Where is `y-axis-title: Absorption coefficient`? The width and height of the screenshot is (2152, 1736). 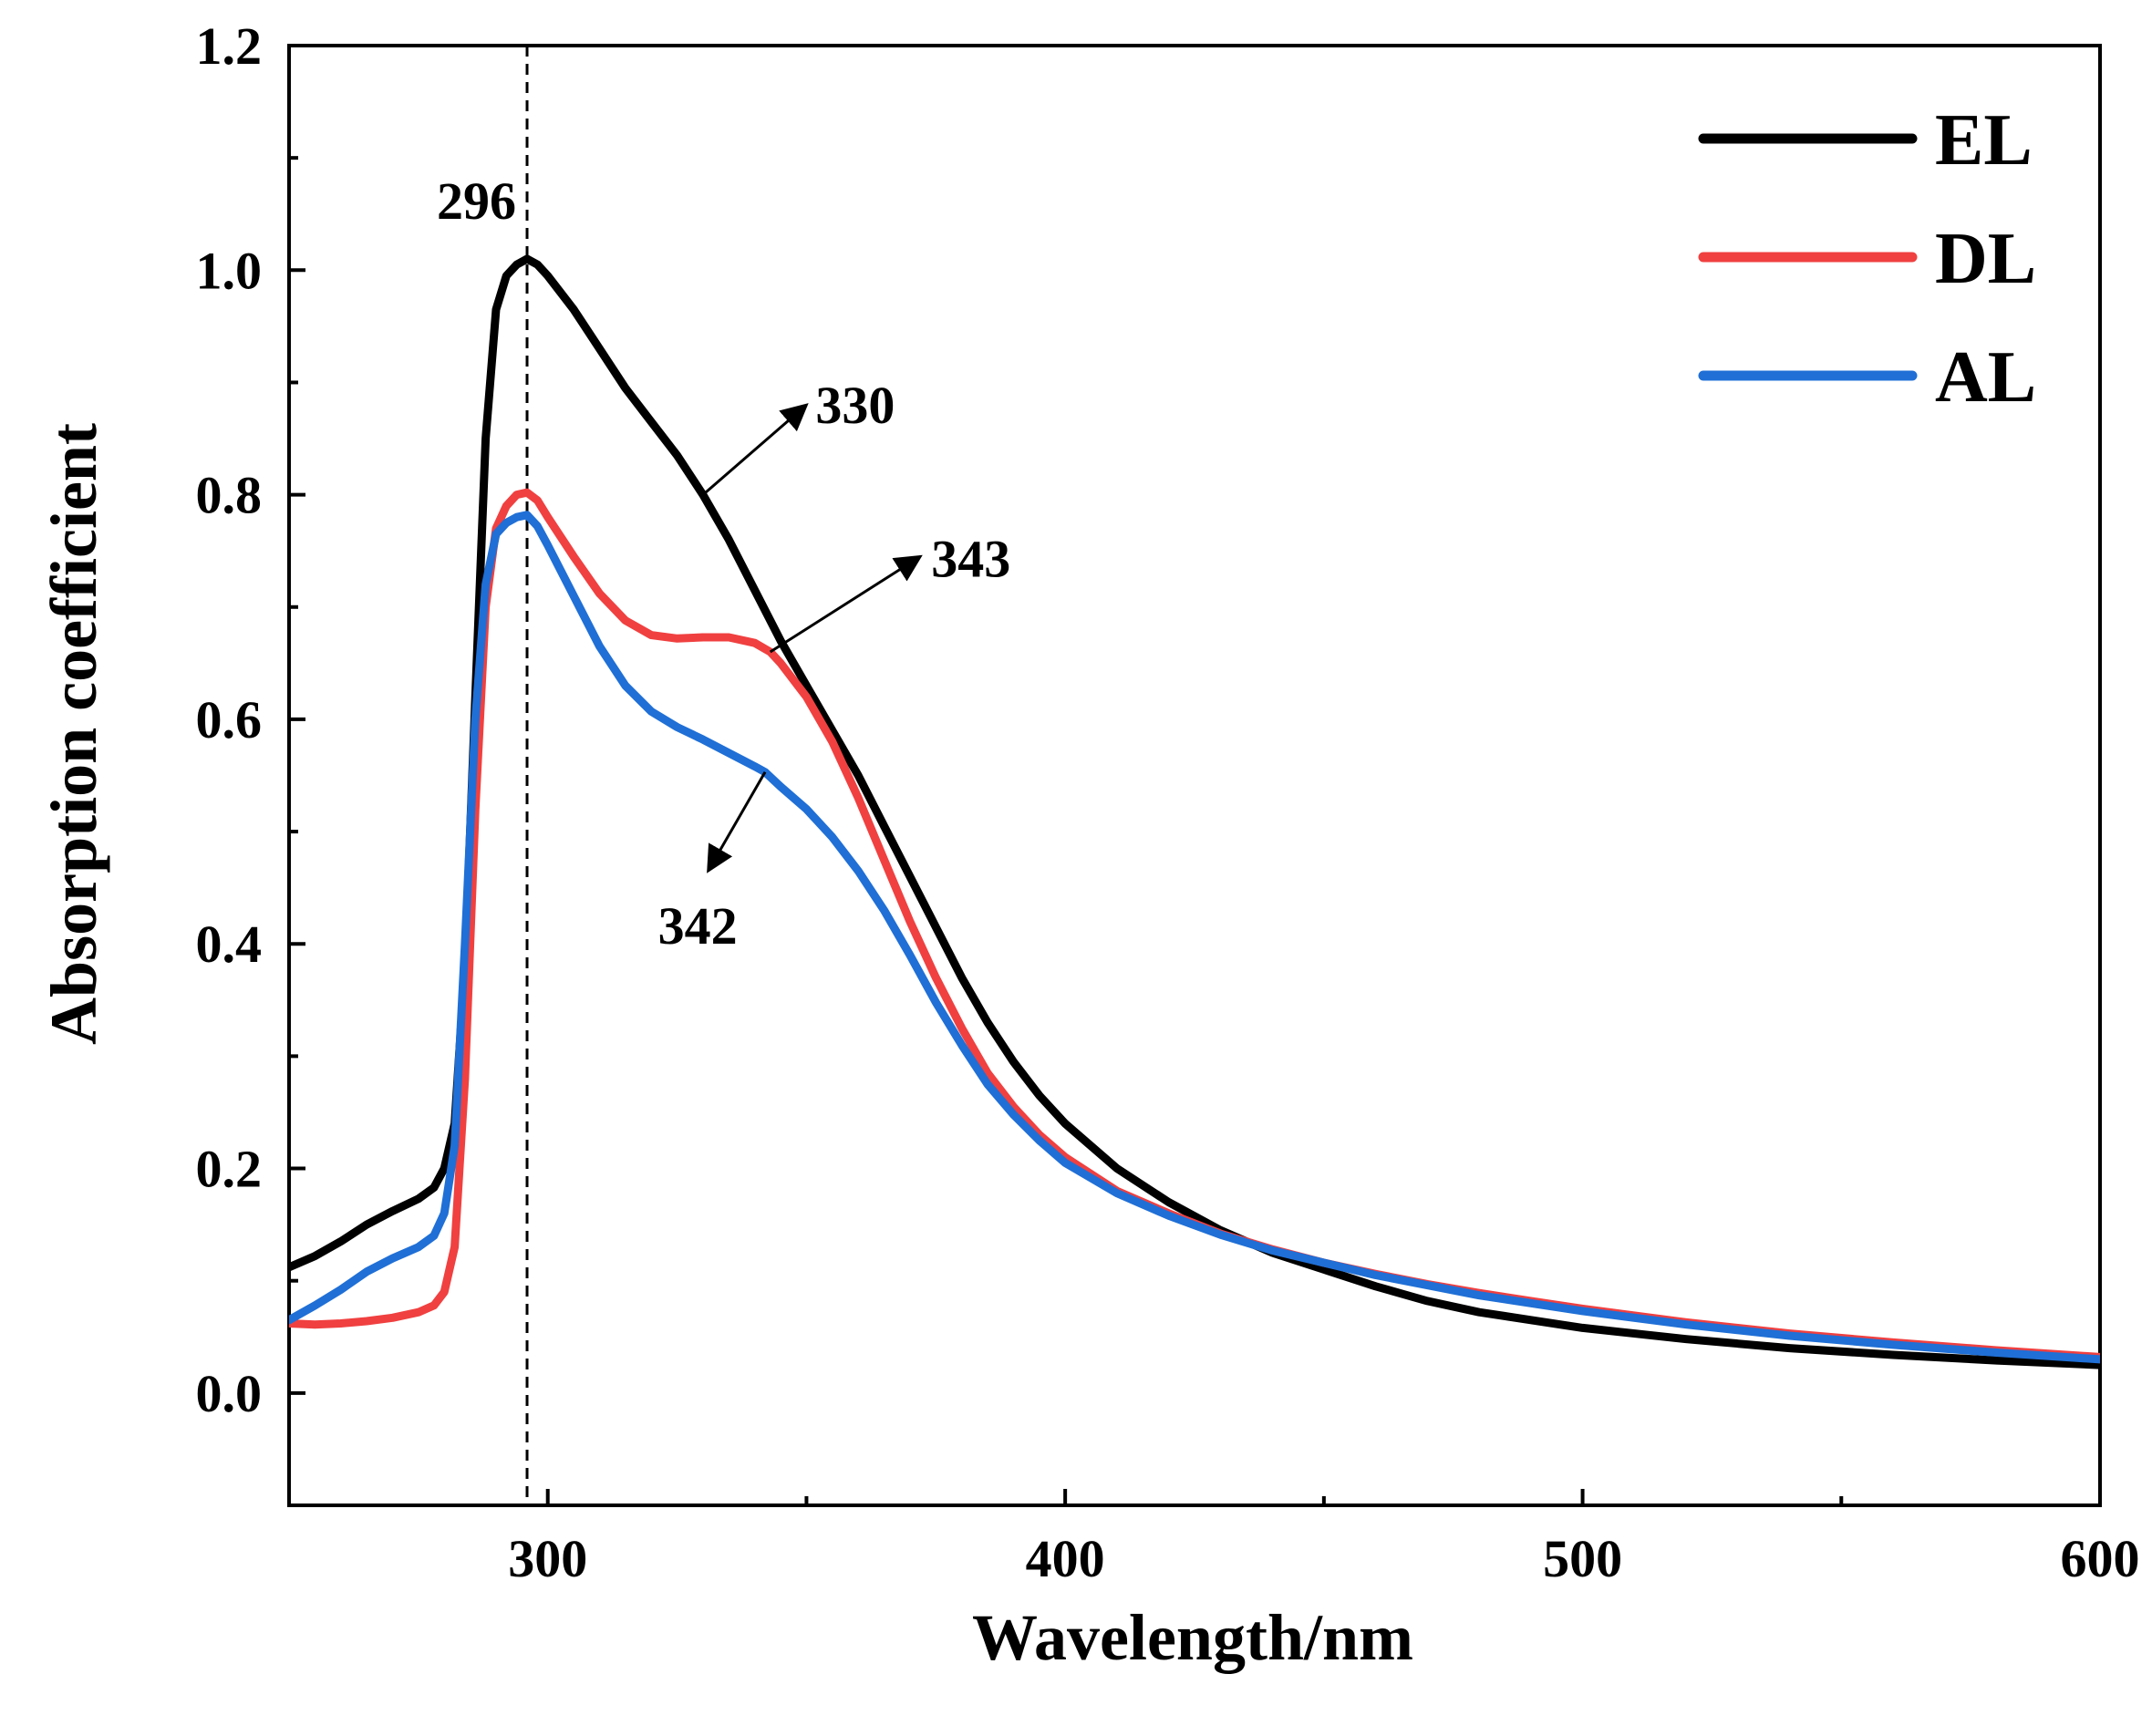
y-axis-title: Absorption coefficient is located at coordinates (73, 734).